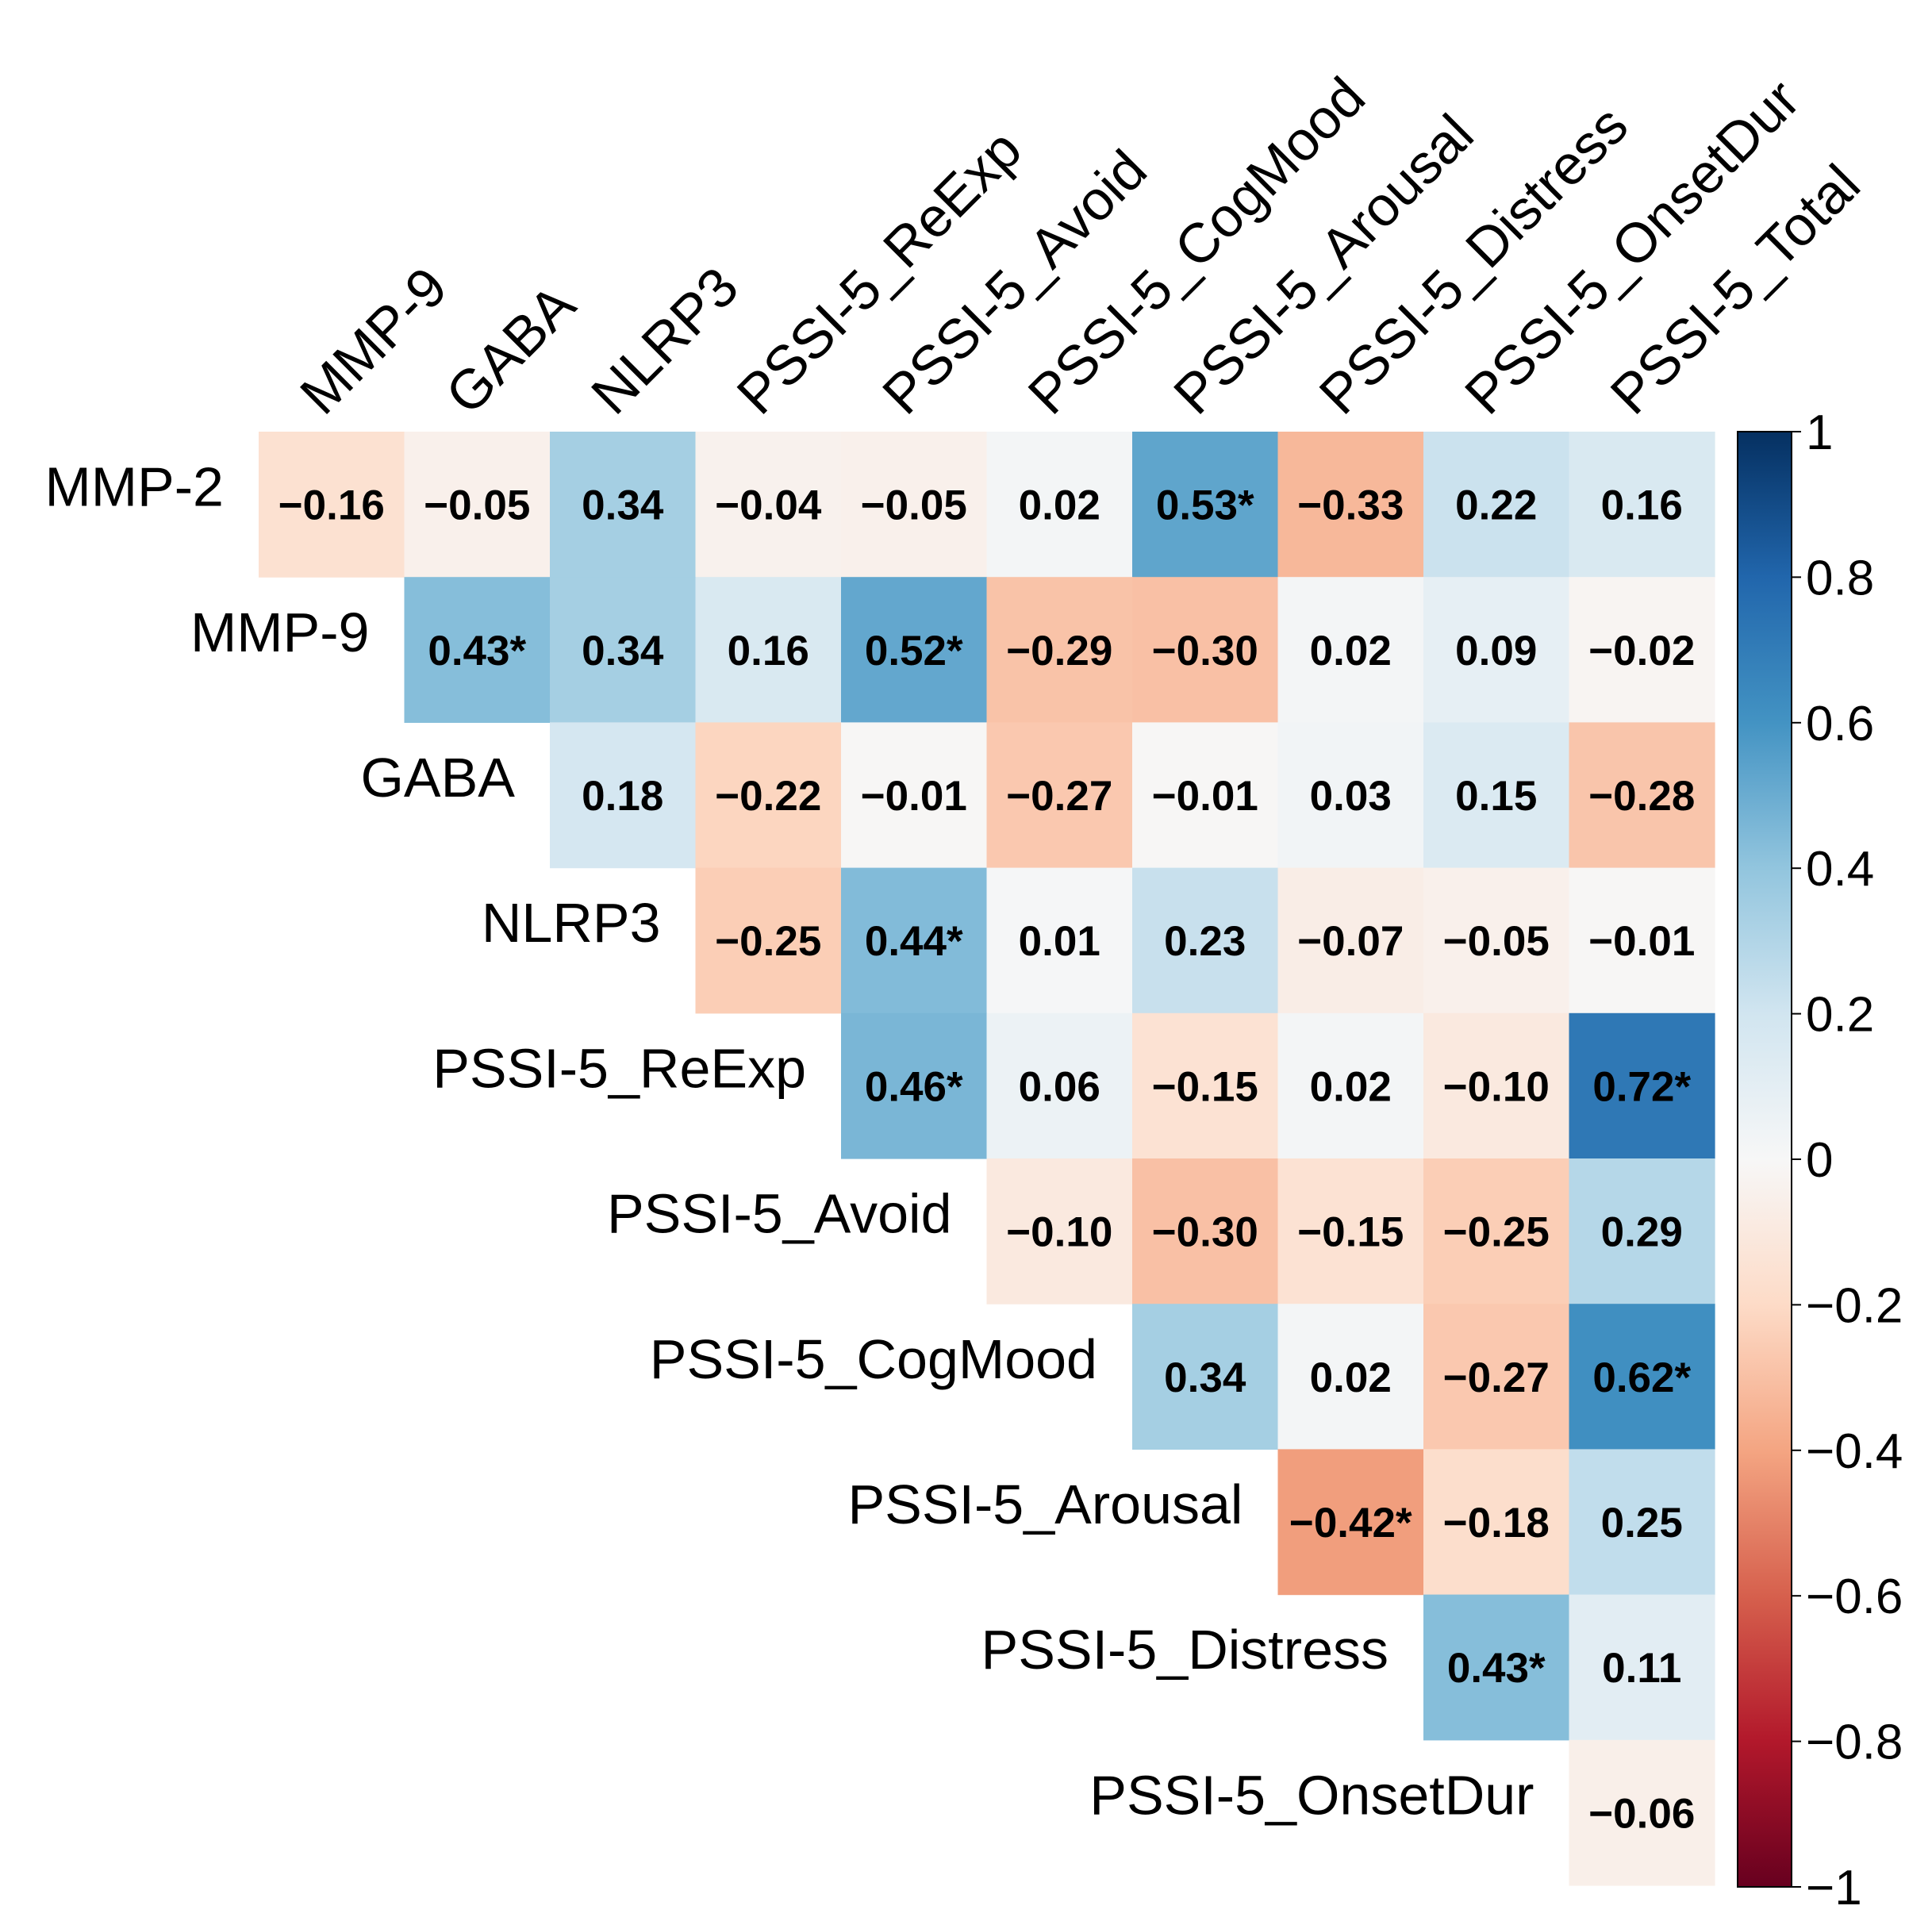  I want to click on cell-value-label: −0.07, so click(1350, 942).